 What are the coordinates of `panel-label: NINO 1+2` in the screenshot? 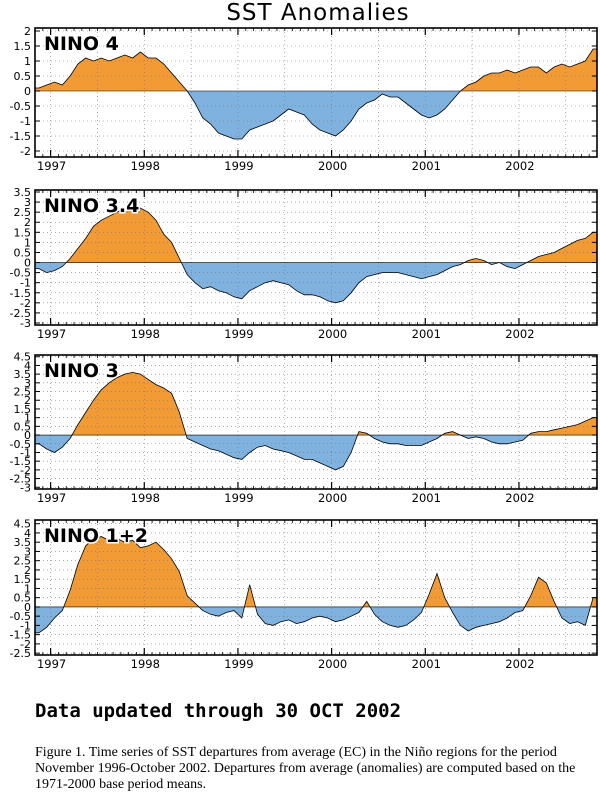 It's located at (96, 536).